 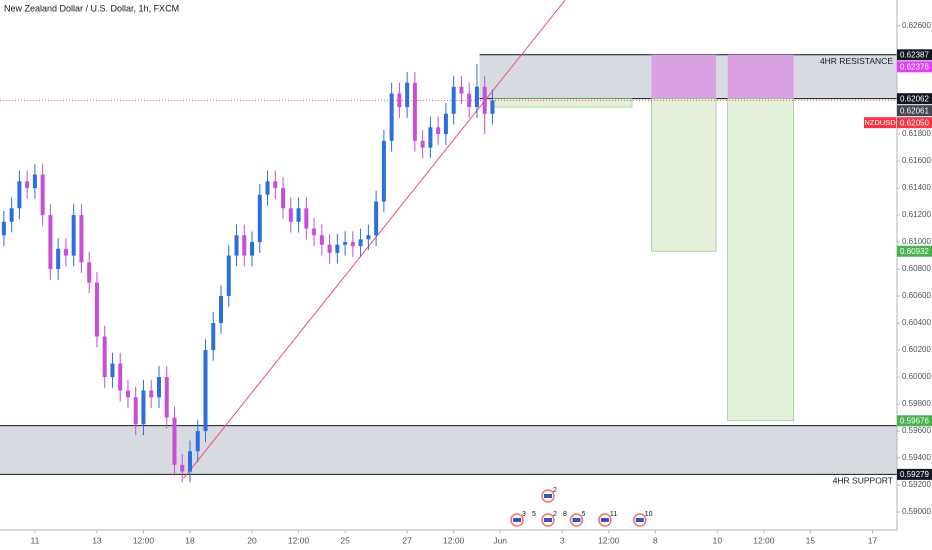 I want to click on zone-label: 4HR RESISTANCE, so click(x=856, y=61).